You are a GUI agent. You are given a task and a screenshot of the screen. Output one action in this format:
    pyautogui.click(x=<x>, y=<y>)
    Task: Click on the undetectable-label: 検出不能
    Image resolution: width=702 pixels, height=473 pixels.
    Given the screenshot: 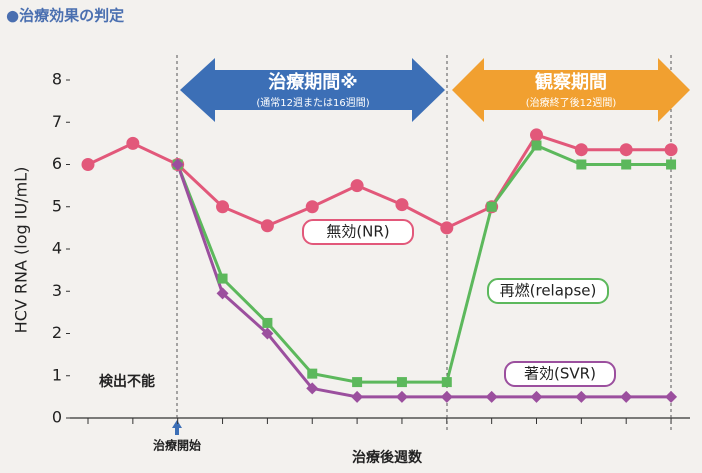 What is the action you would take?
    pyautogui.click(x=127, y=381)
    